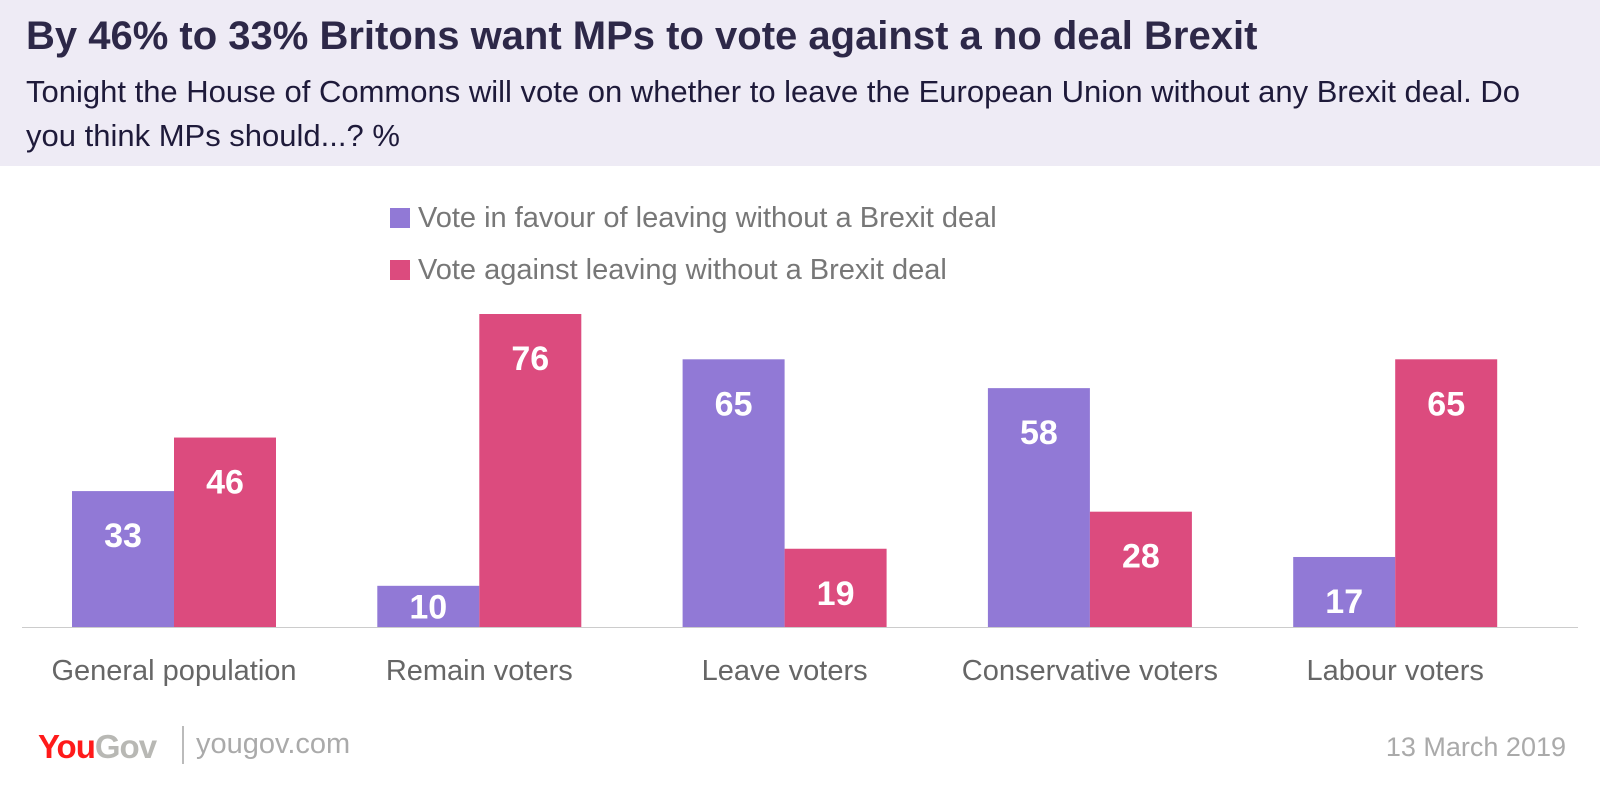 Image resolution: width=1600 pixels, height=800 pixels. Describe the element at coordinates (479, 671) in the screenshot. I see `category-label: Remain voters` at that location.